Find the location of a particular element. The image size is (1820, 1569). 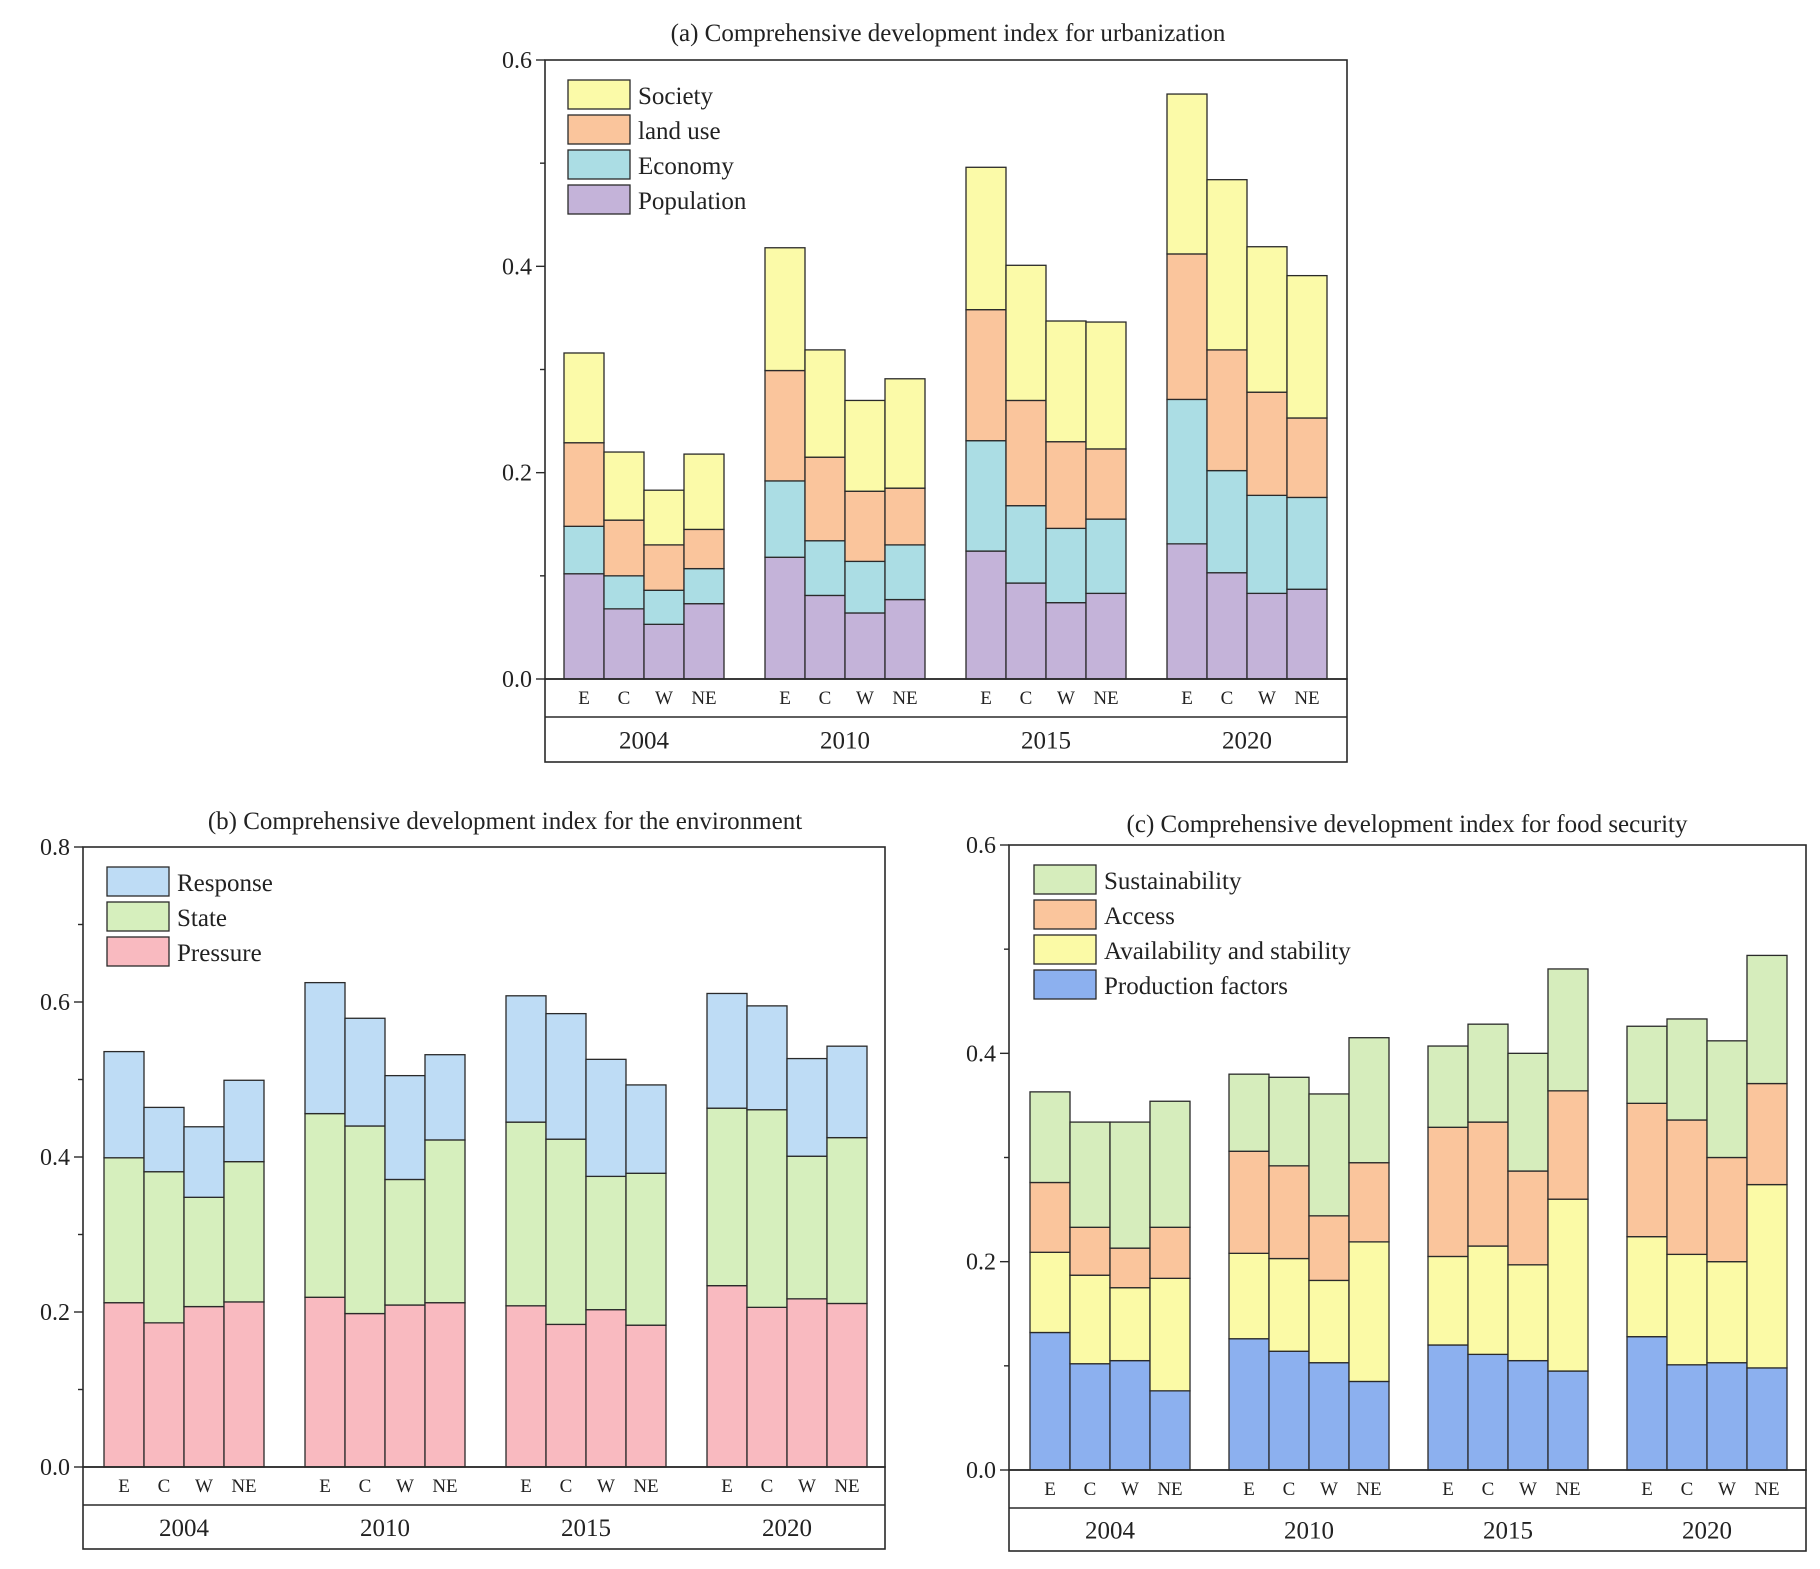

y-tick-label: 0.2 is located at coordinates (517, 474).